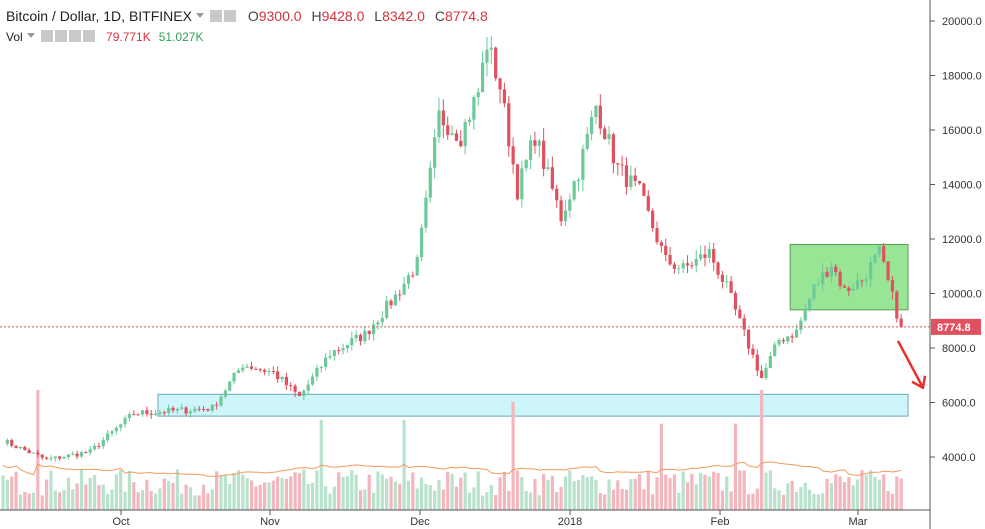  What do you see at coordinates (962, 240) in the screenshot?
I see `y-tick-label: 12000.0` at bounding box center [962, 240].